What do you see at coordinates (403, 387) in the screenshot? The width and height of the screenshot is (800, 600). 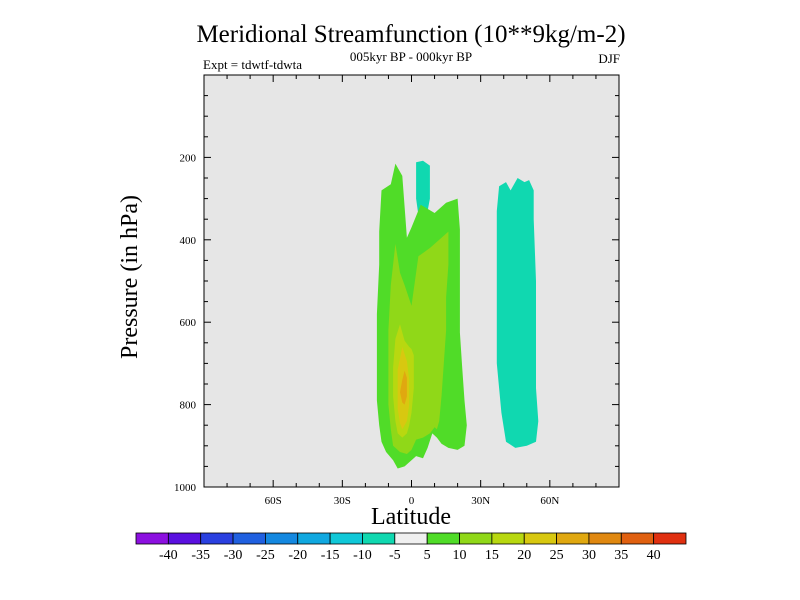 I see `cell-core-orange` at bounding box center [403, 387].